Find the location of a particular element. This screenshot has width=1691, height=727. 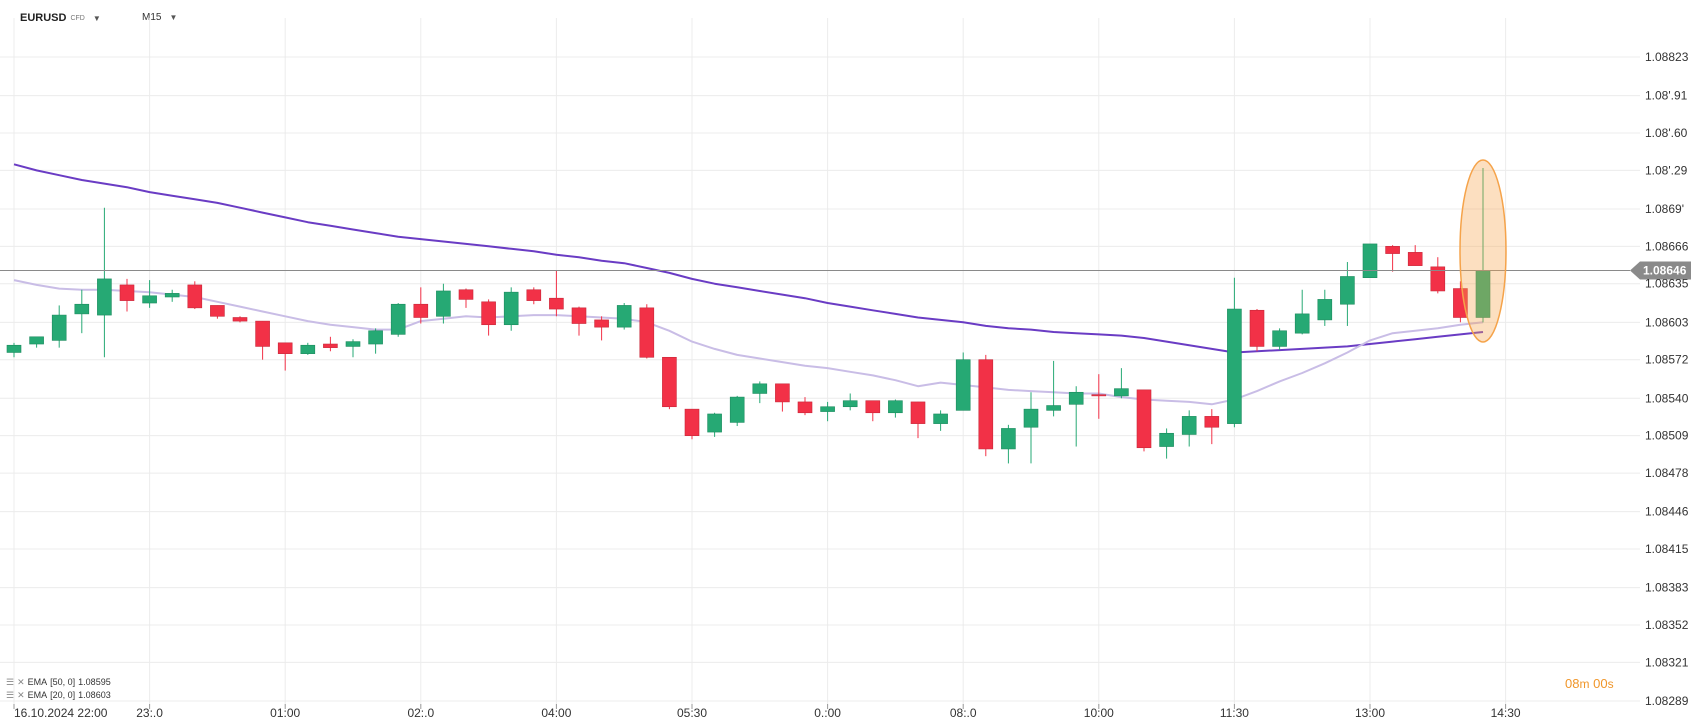

x-tick-label: 16.10.2024 22:00 is located at coordinates (61, 713).